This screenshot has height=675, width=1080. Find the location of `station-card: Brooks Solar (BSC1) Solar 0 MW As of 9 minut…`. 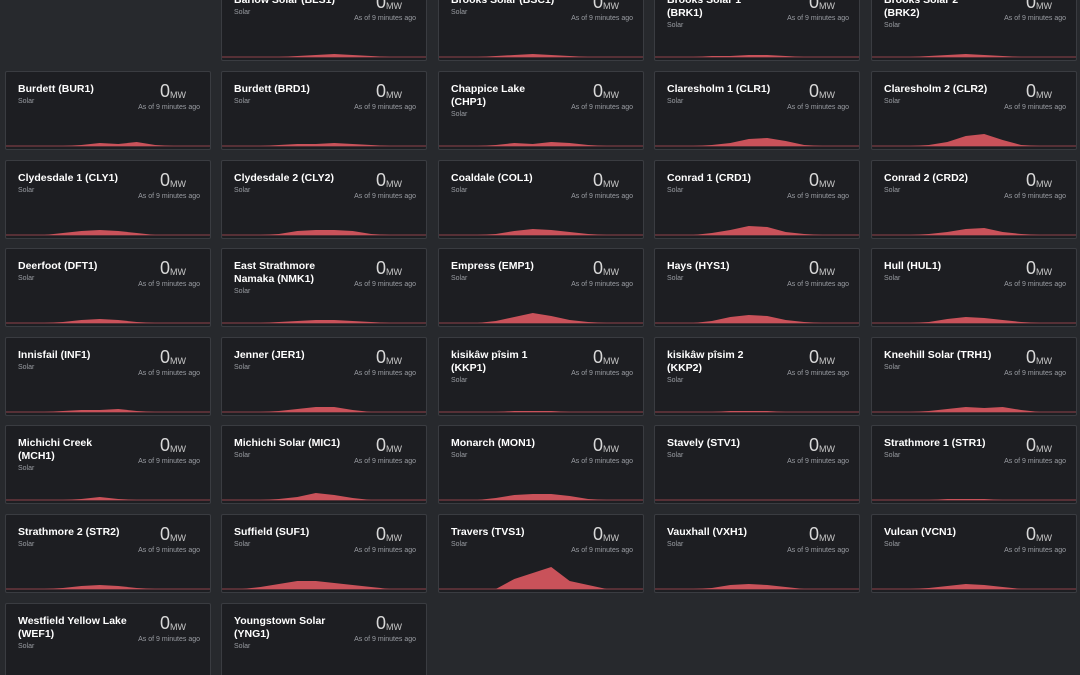

station-card: Brooks Solar (BSC1) Solar 0 MW As of 9 minut… is located at coordinates (541, 31).